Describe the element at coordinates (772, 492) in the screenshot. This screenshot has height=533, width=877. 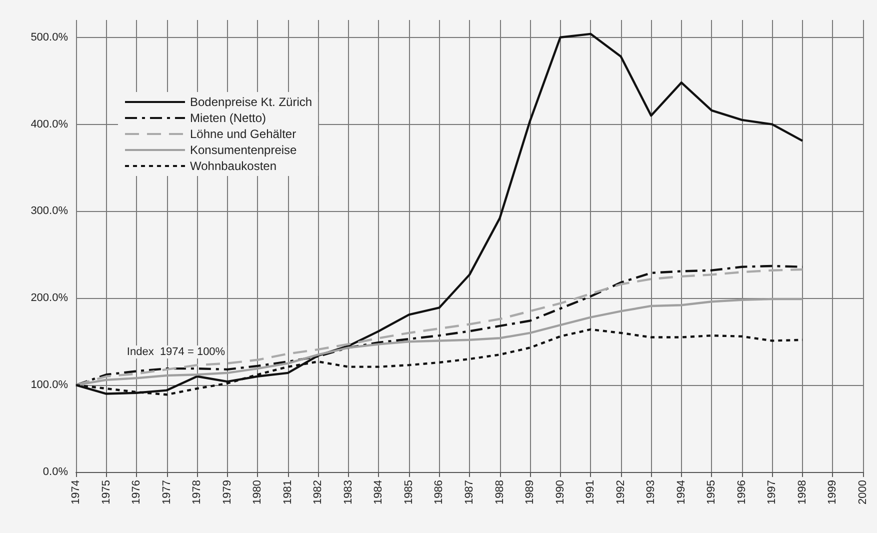
I see `x-tick-label: 1997` at that location.